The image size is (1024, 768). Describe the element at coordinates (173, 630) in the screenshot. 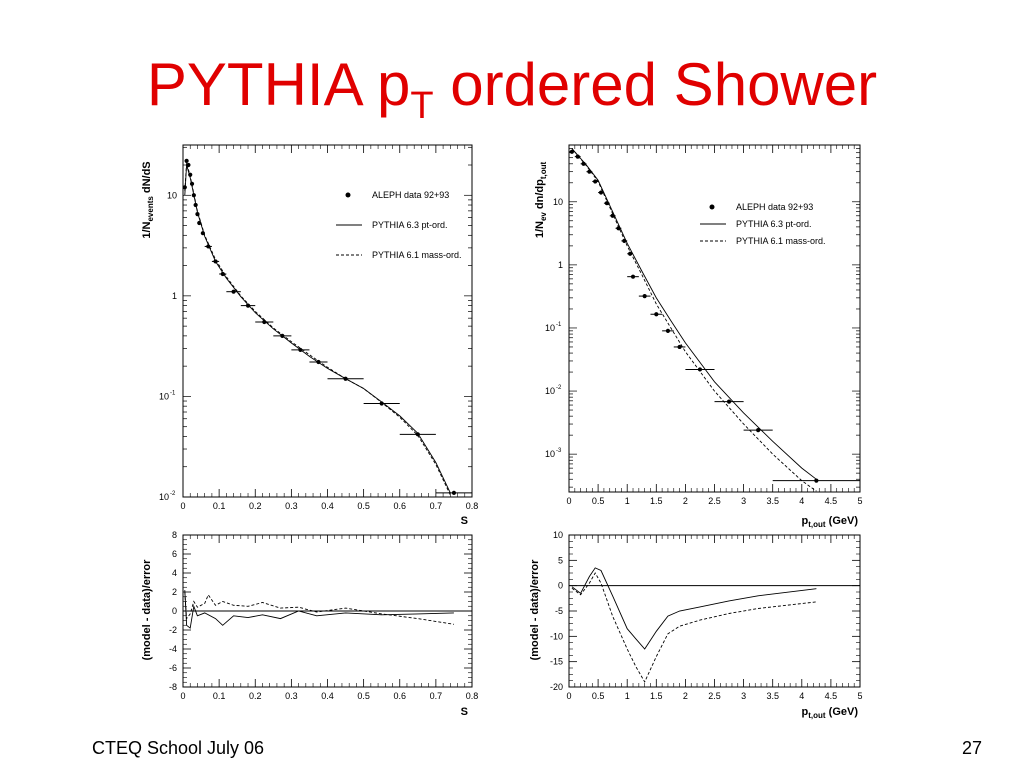

I see `y-tick-label: -2` at that location.